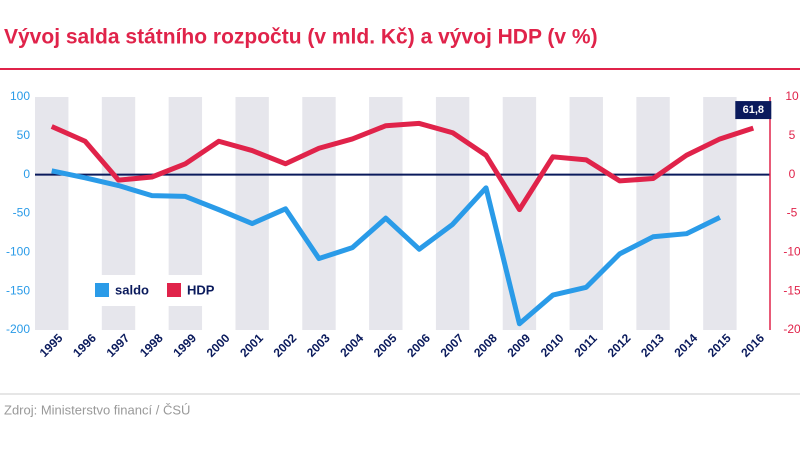 The height and width of the screenshot is (449, 800). Describe the element at coordinates (184, 345) in the screenshot. I see `x-tick-label: 1999` at that location.